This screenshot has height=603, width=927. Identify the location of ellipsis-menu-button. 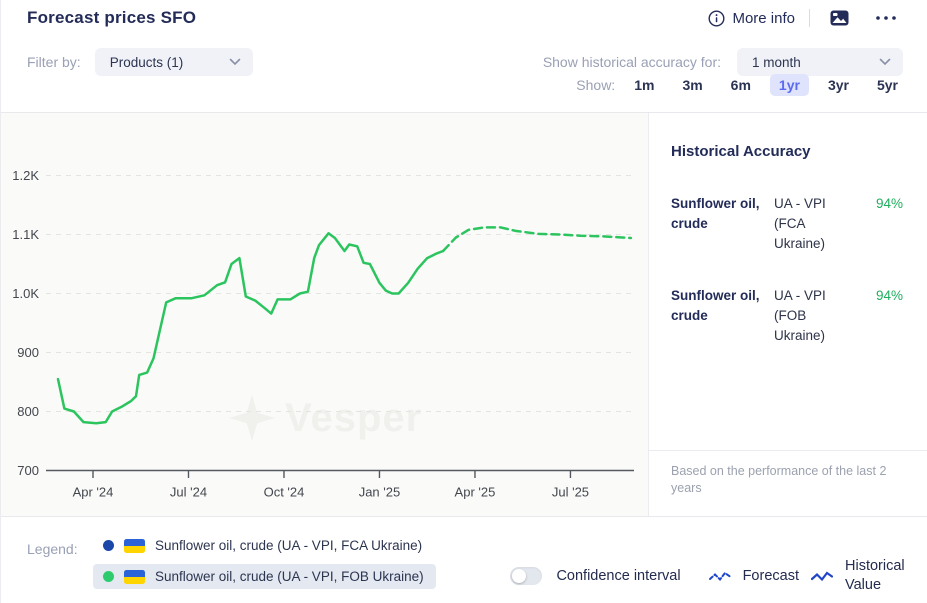
(886, 18).